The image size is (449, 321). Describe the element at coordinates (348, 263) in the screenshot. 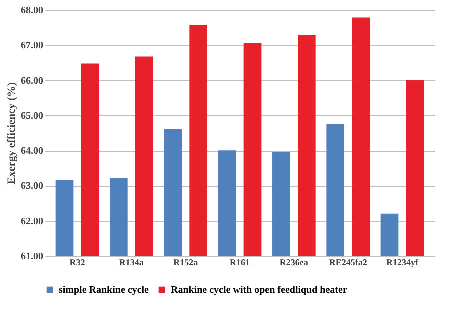

I see `x-tick-label: RE245fa2` at that location.